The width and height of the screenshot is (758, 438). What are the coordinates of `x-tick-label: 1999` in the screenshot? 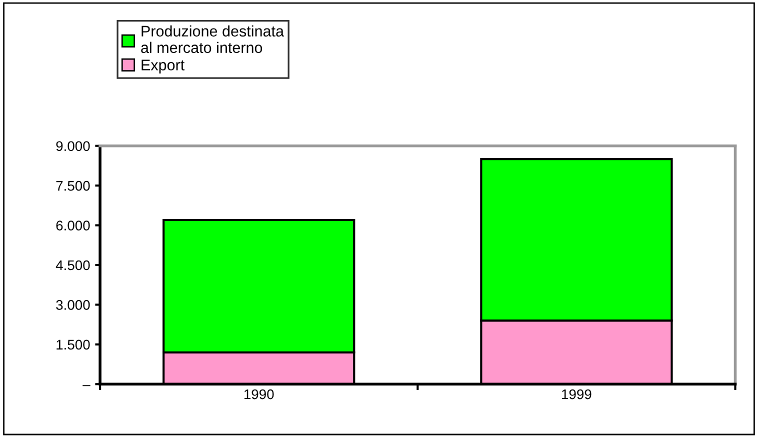 It's located at (577, 394).